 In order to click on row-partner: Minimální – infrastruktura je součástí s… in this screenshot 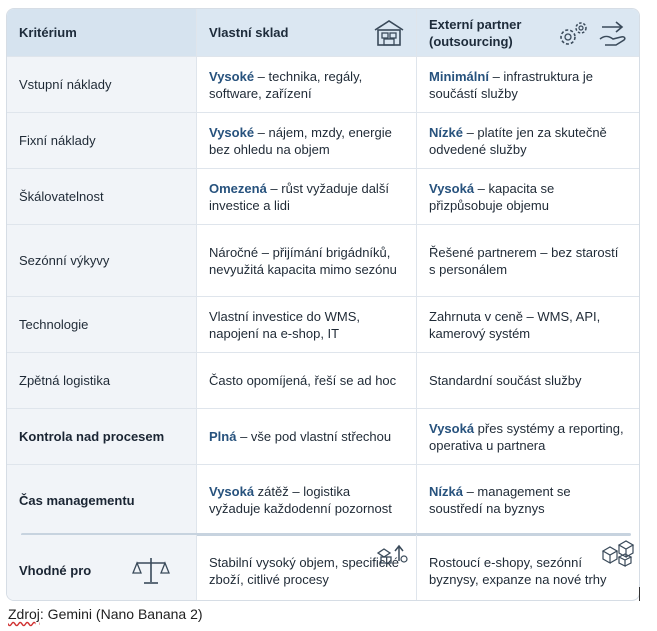, I will do `click(528, 84)`.